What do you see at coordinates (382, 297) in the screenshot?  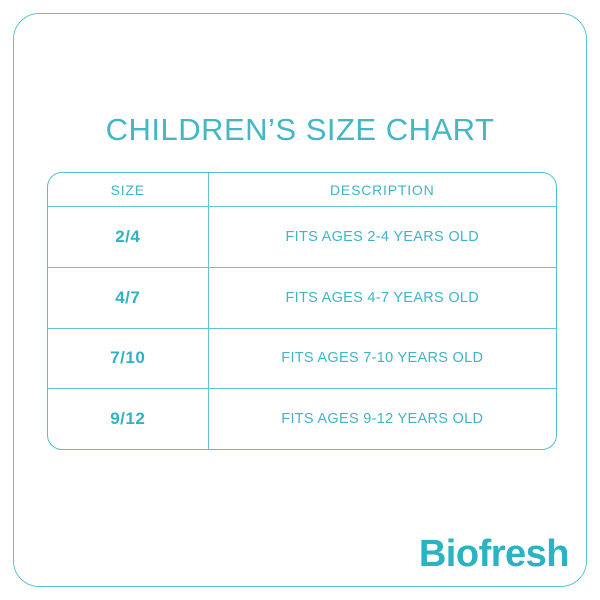 I see `description-value: FITS AGES 4-7 YEARS OLD` at bounding box center [382, 297].